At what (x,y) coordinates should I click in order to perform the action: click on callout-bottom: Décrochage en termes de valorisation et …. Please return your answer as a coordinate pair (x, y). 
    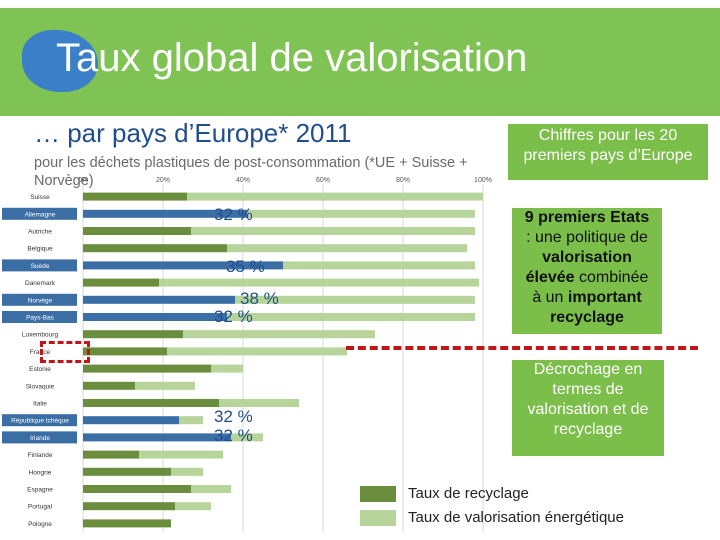
    Looking at the image, I should click on (588, 408).